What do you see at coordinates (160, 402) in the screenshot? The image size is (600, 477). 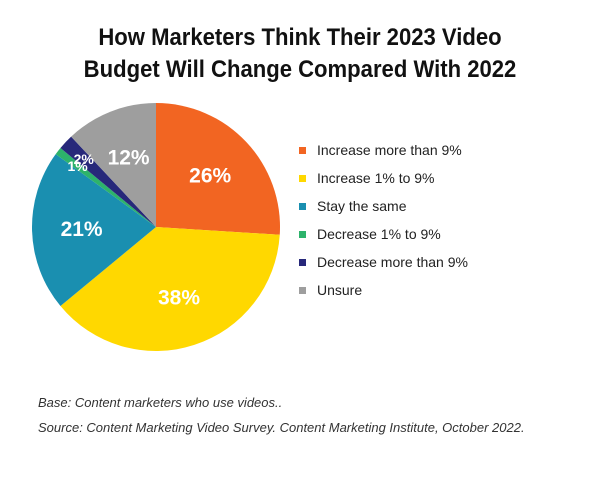 I see `footnote-base: Base: Content marketers who use videos..` at bounding box center [160, 402].